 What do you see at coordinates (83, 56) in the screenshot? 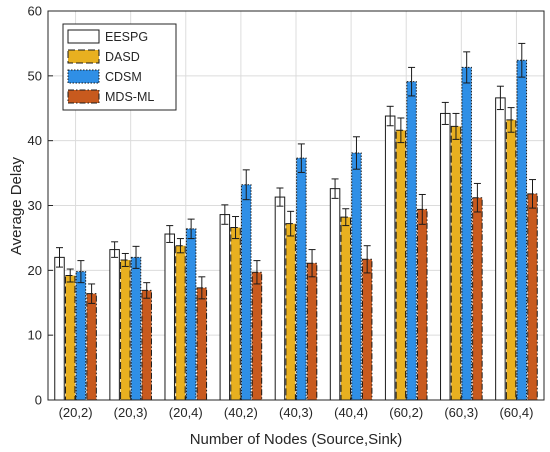
I see `legend-swatch-dasd` at bounding box center [83, 56].